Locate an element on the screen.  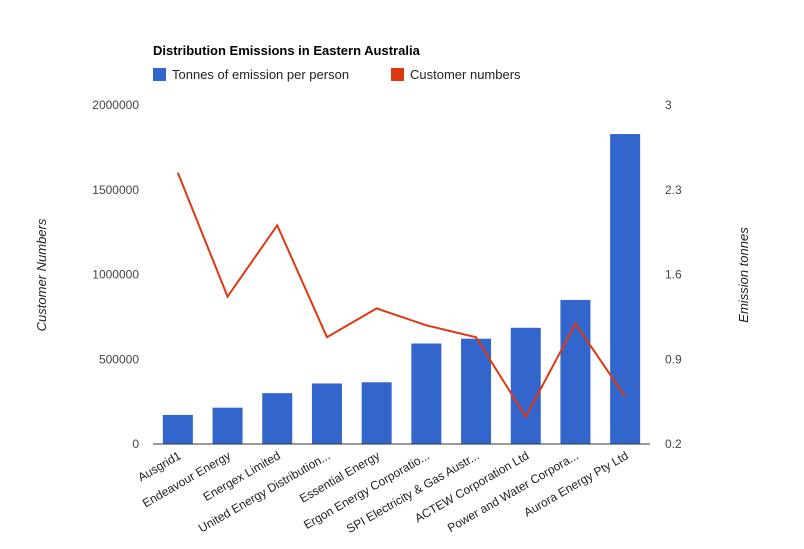
right-axis-title: Emission tonnes is located at coordinates (743, 275).